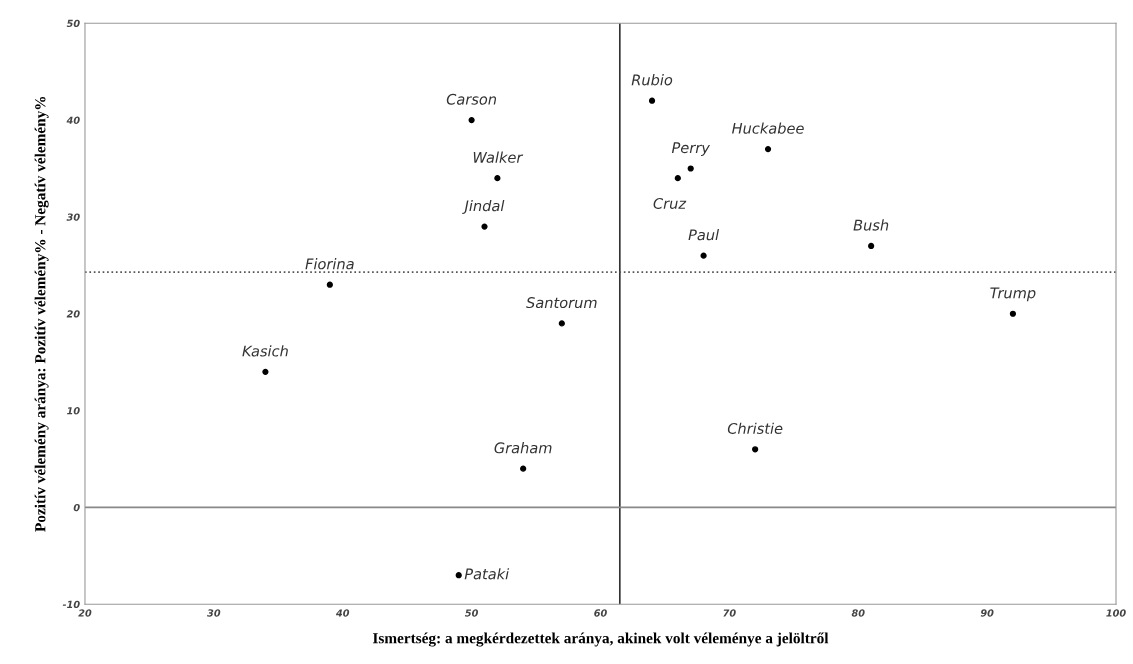 The width and height of the screenshot is (1133, 664). I want to click on annotation: Pataki, so click(487, 574).